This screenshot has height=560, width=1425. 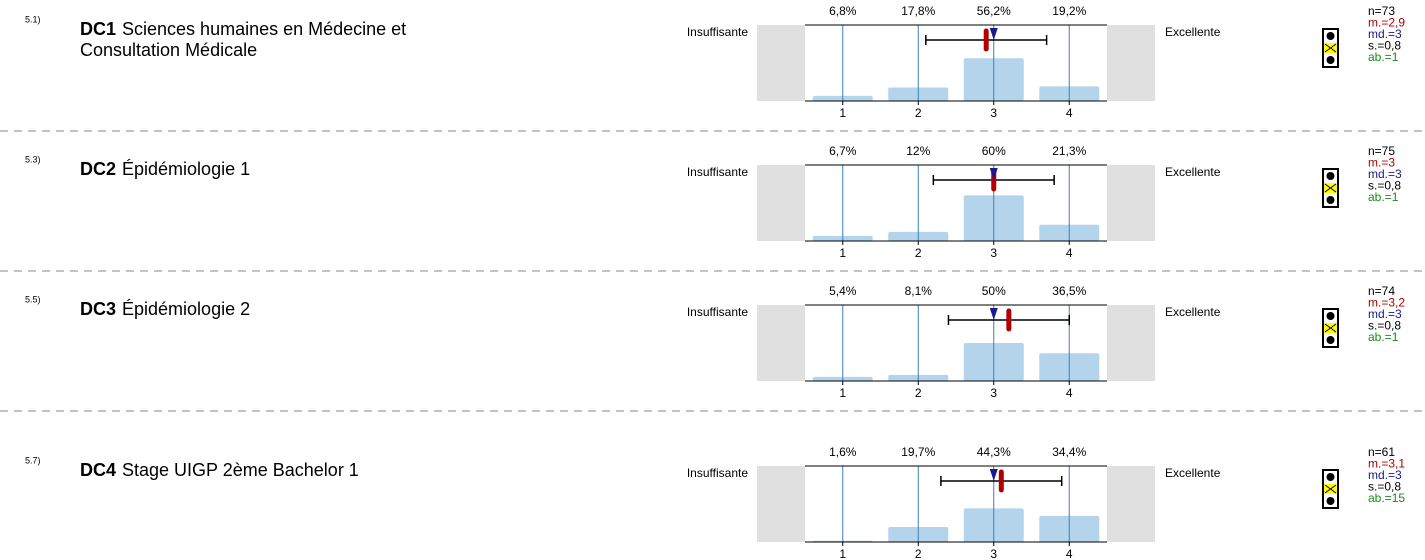 What do you see at coordinates (1386, 498) in the screenshot?
I see `stat-abstentions: ab.=15` at bounding box center [1386, 498].